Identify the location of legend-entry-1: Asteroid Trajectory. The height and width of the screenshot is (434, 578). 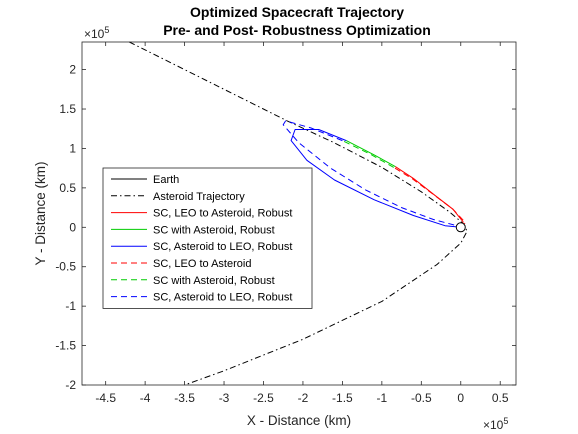
(199, 197).